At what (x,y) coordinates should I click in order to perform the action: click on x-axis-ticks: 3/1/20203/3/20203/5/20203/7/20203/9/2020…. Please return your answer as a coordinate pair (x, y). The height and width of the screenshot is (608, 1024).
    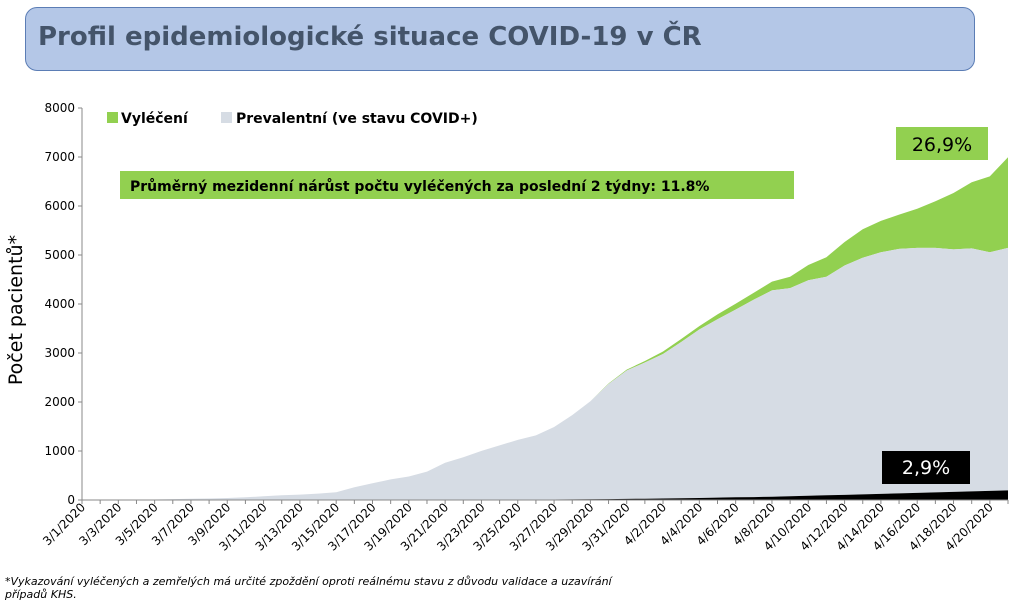
    Looking at the image, I should click on (524, 527).